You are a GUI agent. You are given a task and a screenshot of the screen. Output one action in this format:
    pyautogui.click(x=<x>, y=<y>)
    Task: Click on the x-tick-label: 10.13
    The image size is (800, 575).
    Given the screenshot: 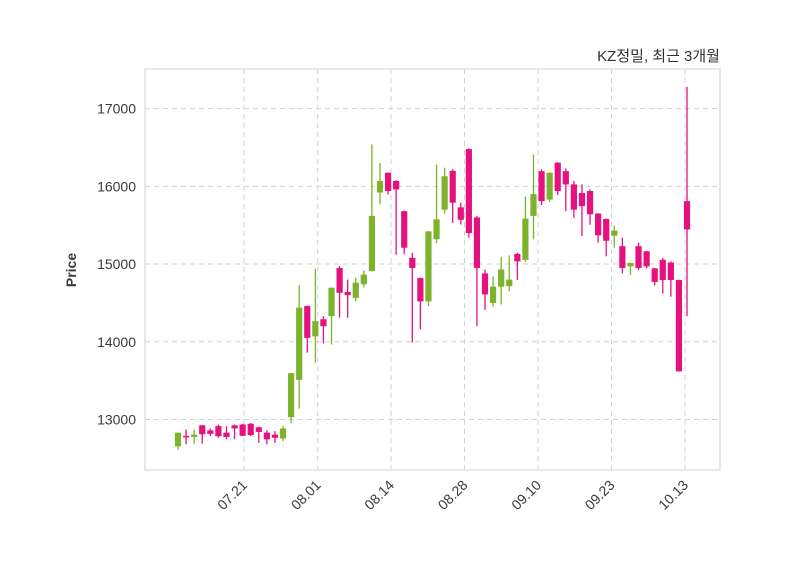 What is the action you would take?
    pyautogui.click(x=673, y=495)
    